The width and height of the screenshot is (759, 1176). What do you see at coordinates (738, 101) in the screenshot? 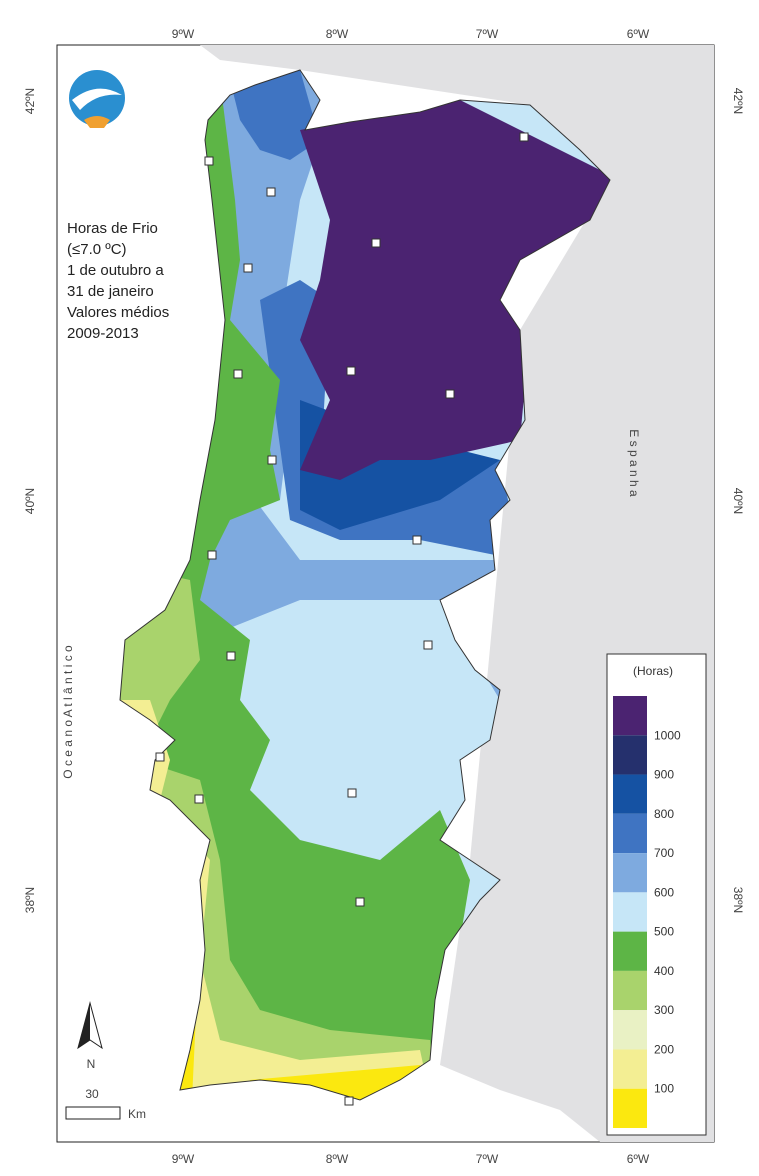
I see `lat-label-right: 42ºN` at bounding box center [738, 101].